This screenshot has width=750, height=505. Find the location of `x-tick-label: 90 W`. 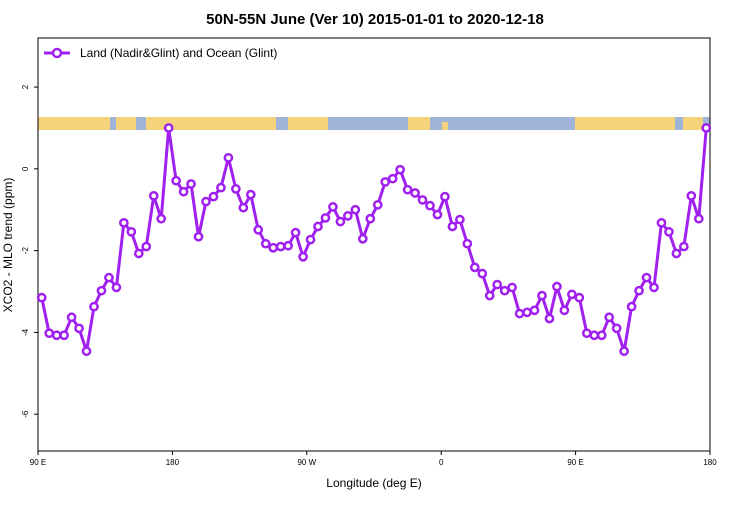

x-tick-label: 90 W is located at coordinates (306, 462).